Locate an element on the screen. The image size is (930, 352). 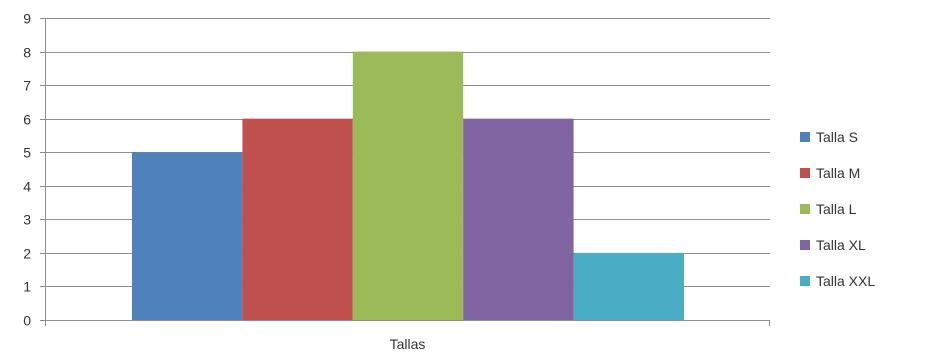
legend-swatch-talla-xl is located at coordinates (805, 245).